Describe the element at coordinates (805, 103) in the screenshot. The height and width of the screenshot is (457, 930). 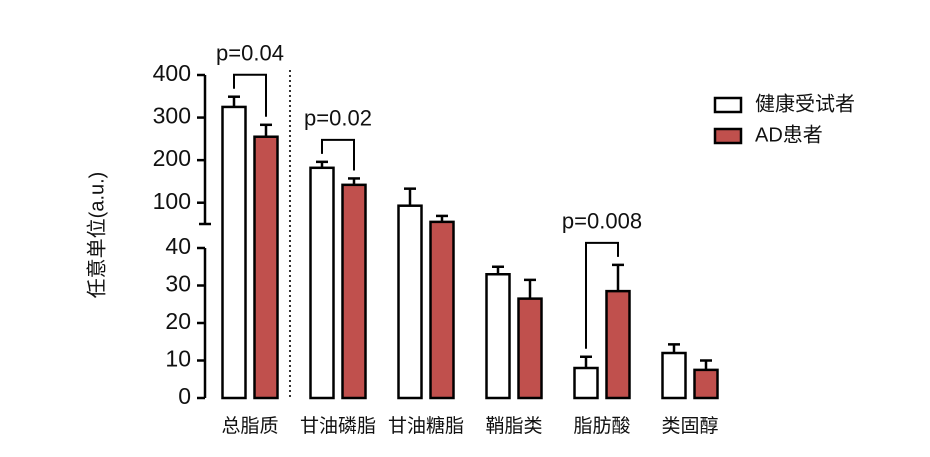
I see `legend-label: 健康受试者` at that location.